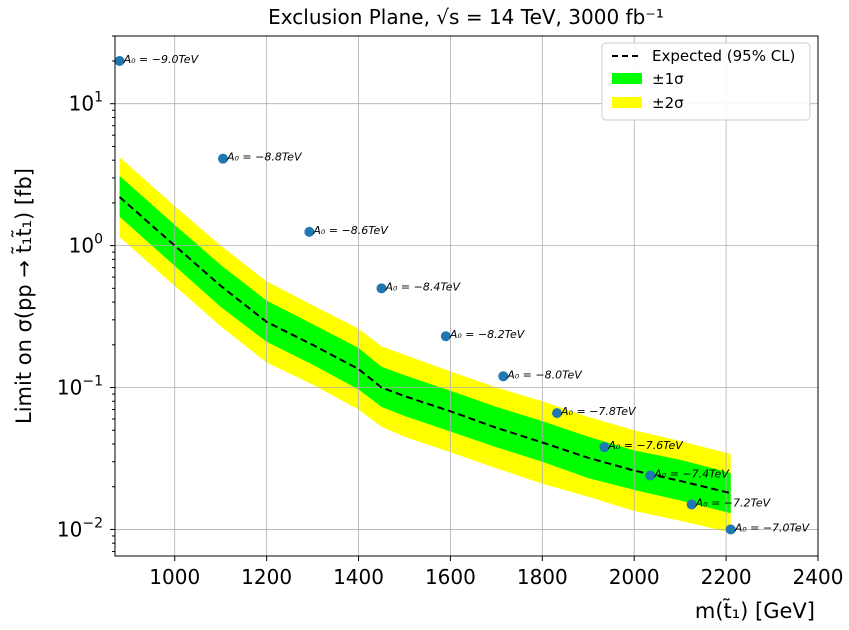  What do you see at coordinates (627, 78) in the screenshot?
I see `legend-1sigma-swatch` at bounding box center [627, 78].